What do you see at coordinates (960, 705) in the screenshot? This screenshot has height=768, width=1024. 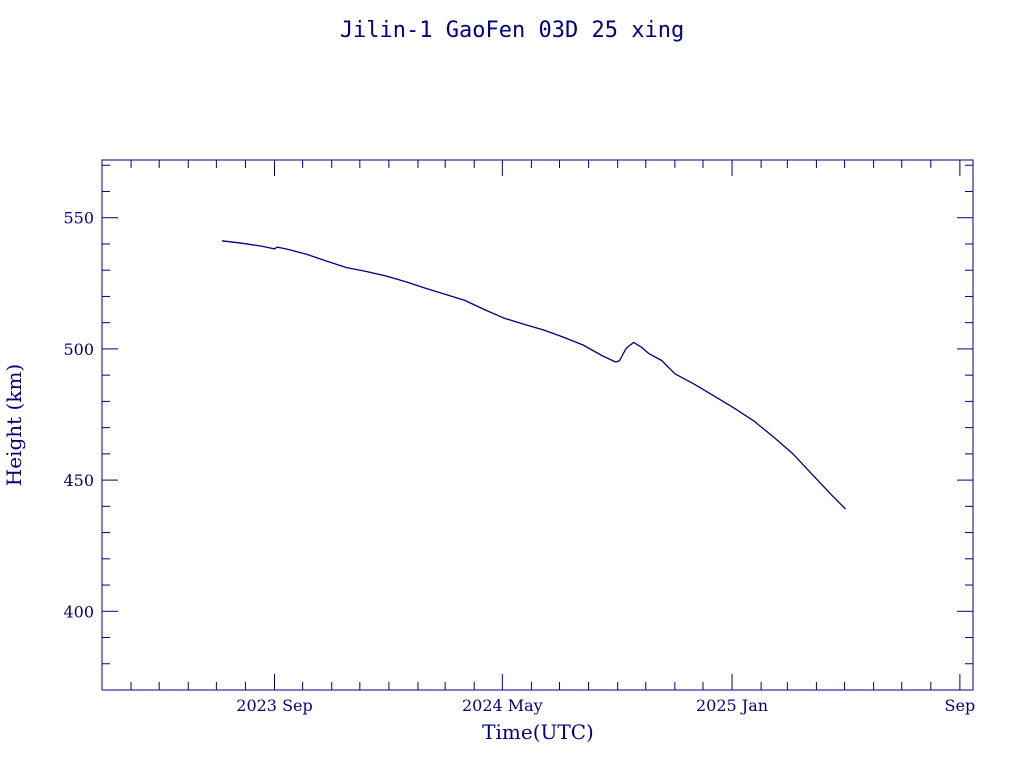 I see `x-tick-label: Sep` at bounding box center [960, 705].